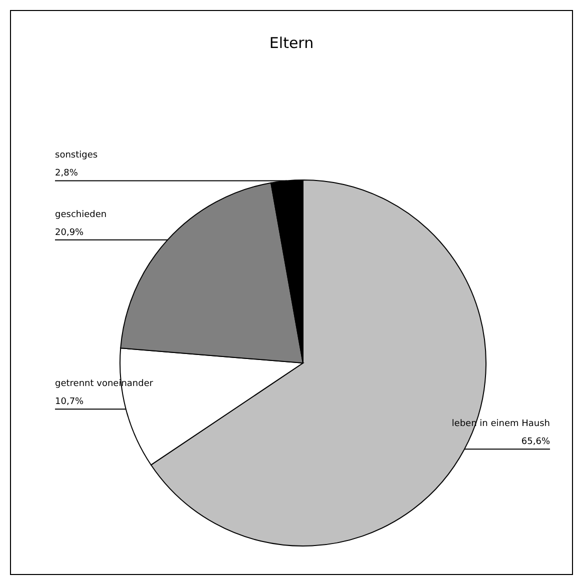  I want to click on data-label: 20,9%, so click(69, 233).